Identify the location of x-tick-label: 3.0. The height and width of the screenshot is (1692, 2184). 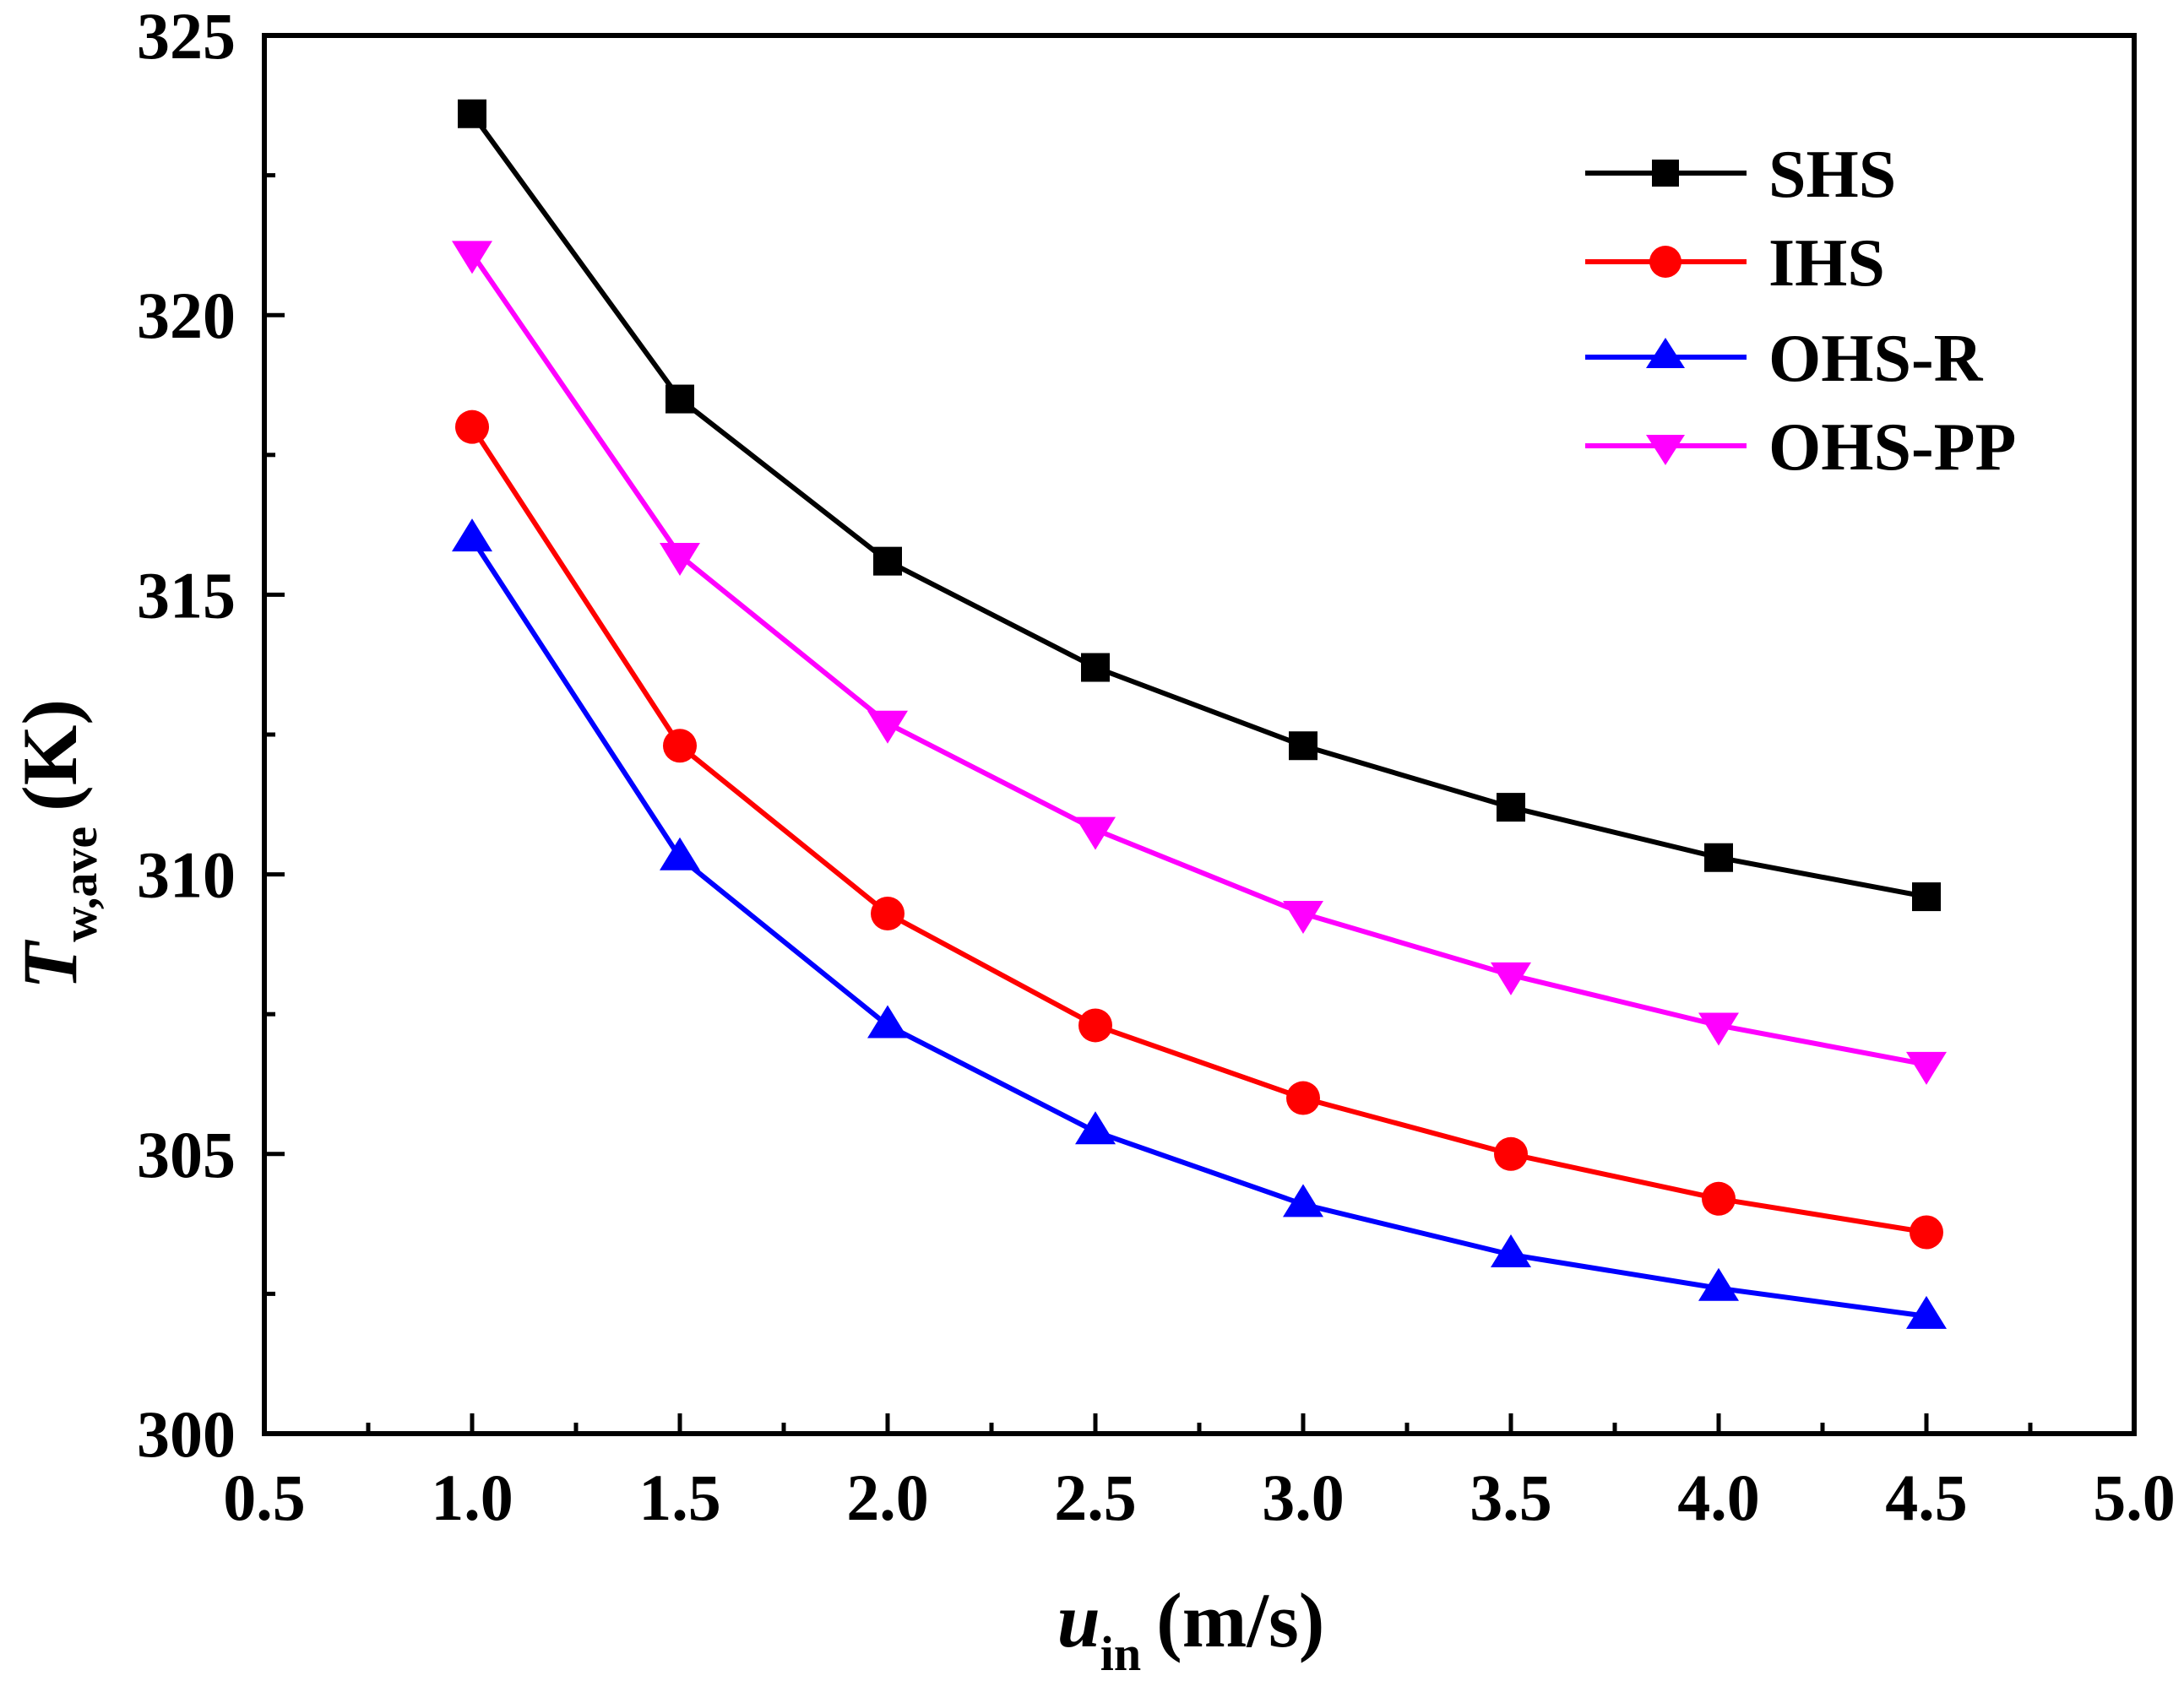
(1304, 1497).